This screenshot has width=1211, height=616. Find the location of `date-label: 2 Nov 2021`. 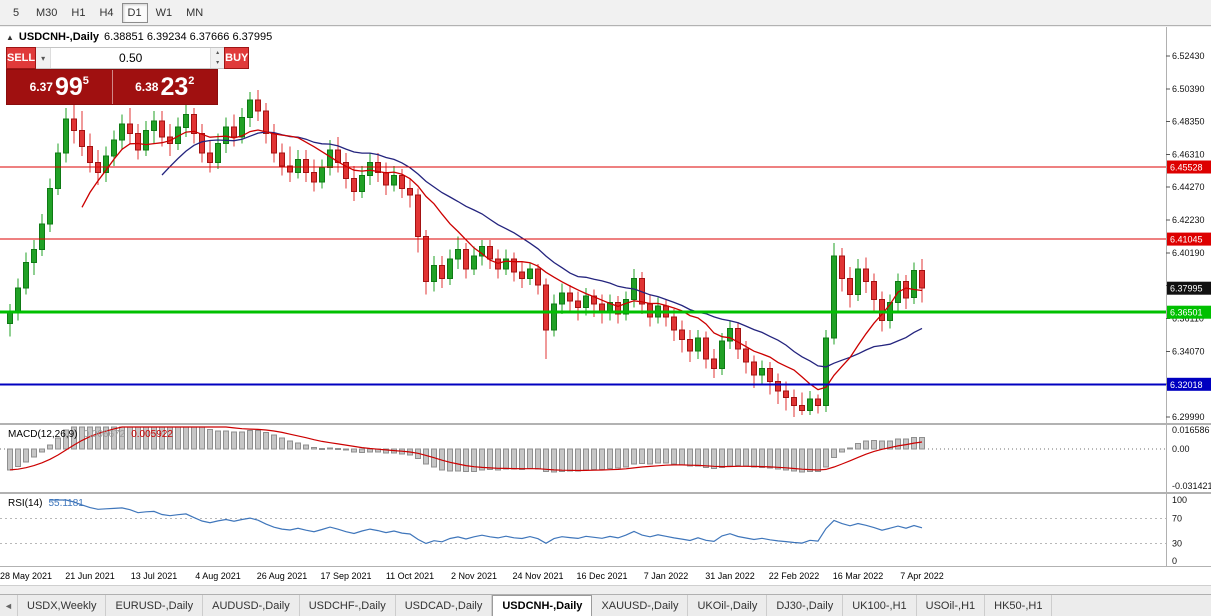

date-label: 2 Nov 2021 is located at coordinates (474, 576).